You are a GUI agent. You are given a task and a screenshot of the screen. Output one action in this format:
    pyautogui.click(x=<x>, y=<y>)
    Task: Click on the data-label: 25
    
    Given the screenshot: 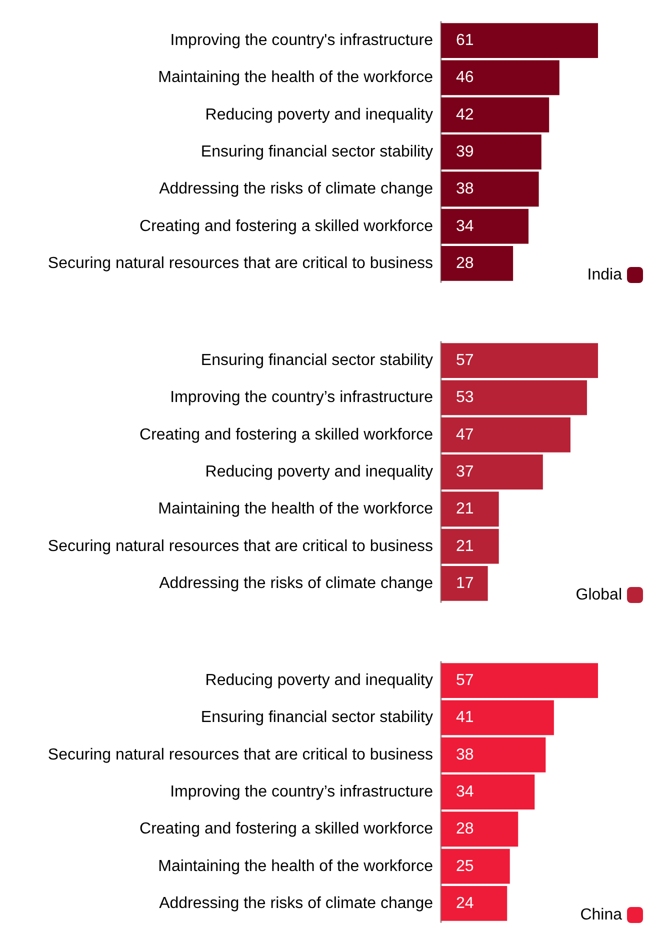 What is the action you would take?
    pyautogui.click(x=465, y=866)
    